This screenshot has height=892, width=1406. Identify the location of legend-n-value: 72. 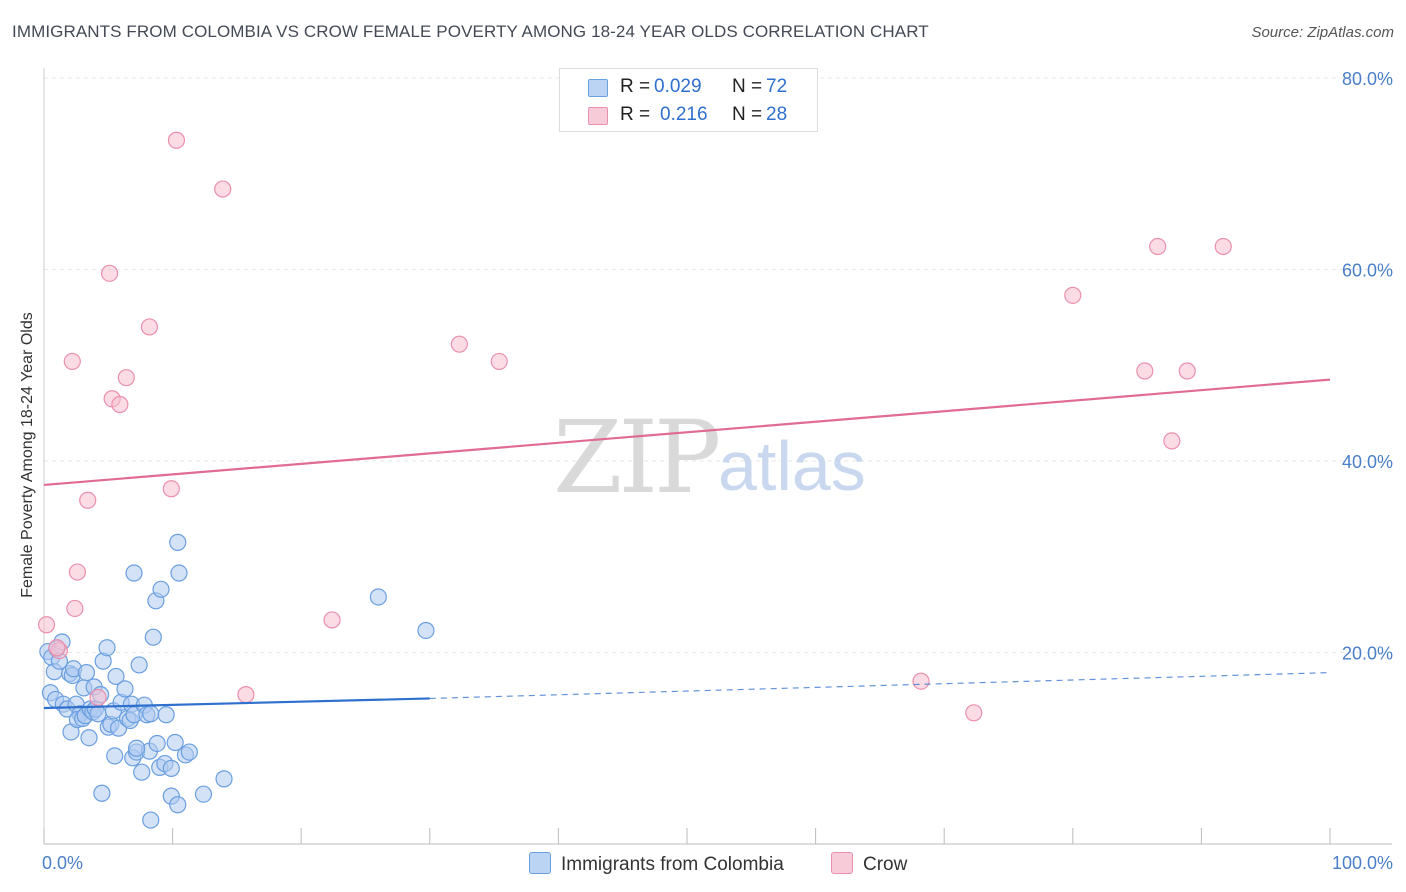
(777, 86).